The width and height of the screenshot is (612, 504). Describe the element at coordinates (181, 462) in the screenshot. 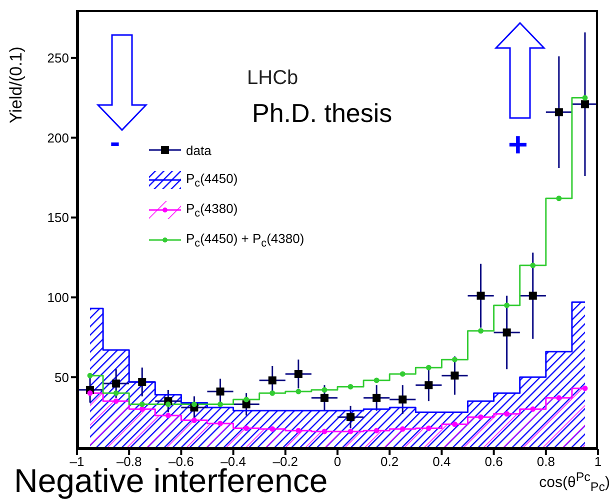

I see `x-tick-label: –0.6` at that location.